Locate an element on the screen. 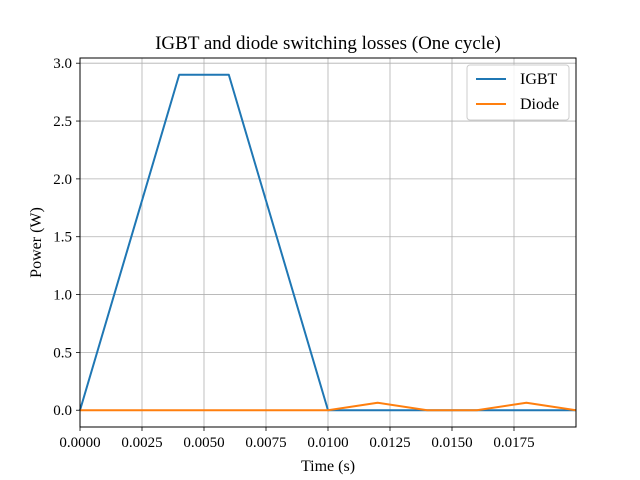 The width and height of the screenshot is (640, 480). y-tick-label: 0.0 is located at coordinates (62, 411).